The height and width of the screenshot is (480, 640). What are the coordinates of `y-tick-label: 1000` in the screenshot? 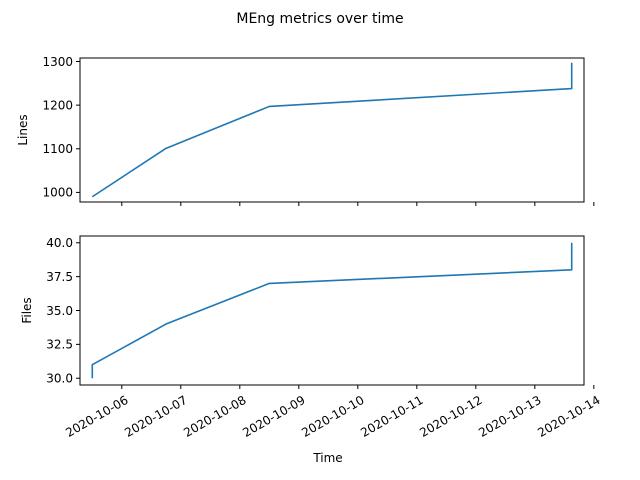 It's located at (57, 193).